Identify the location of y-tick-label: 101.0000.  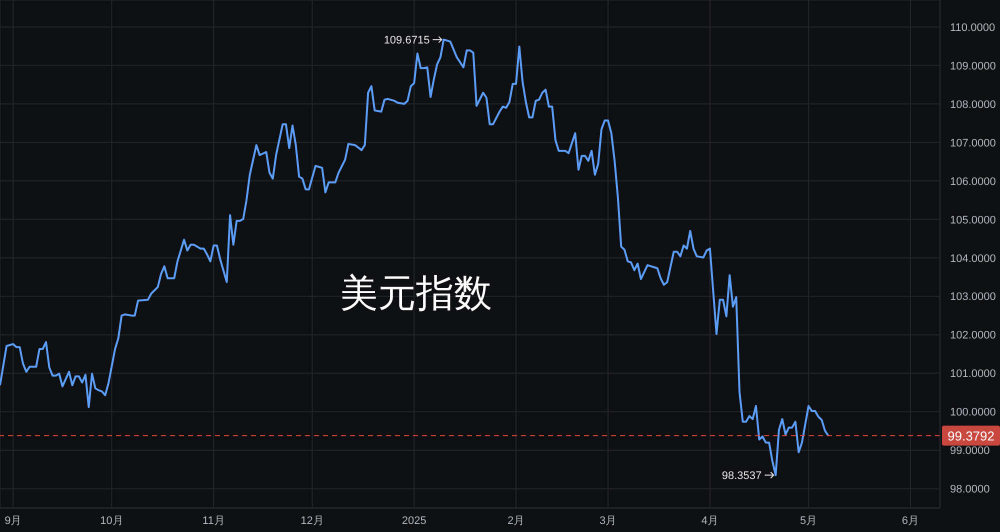
(973, 374).